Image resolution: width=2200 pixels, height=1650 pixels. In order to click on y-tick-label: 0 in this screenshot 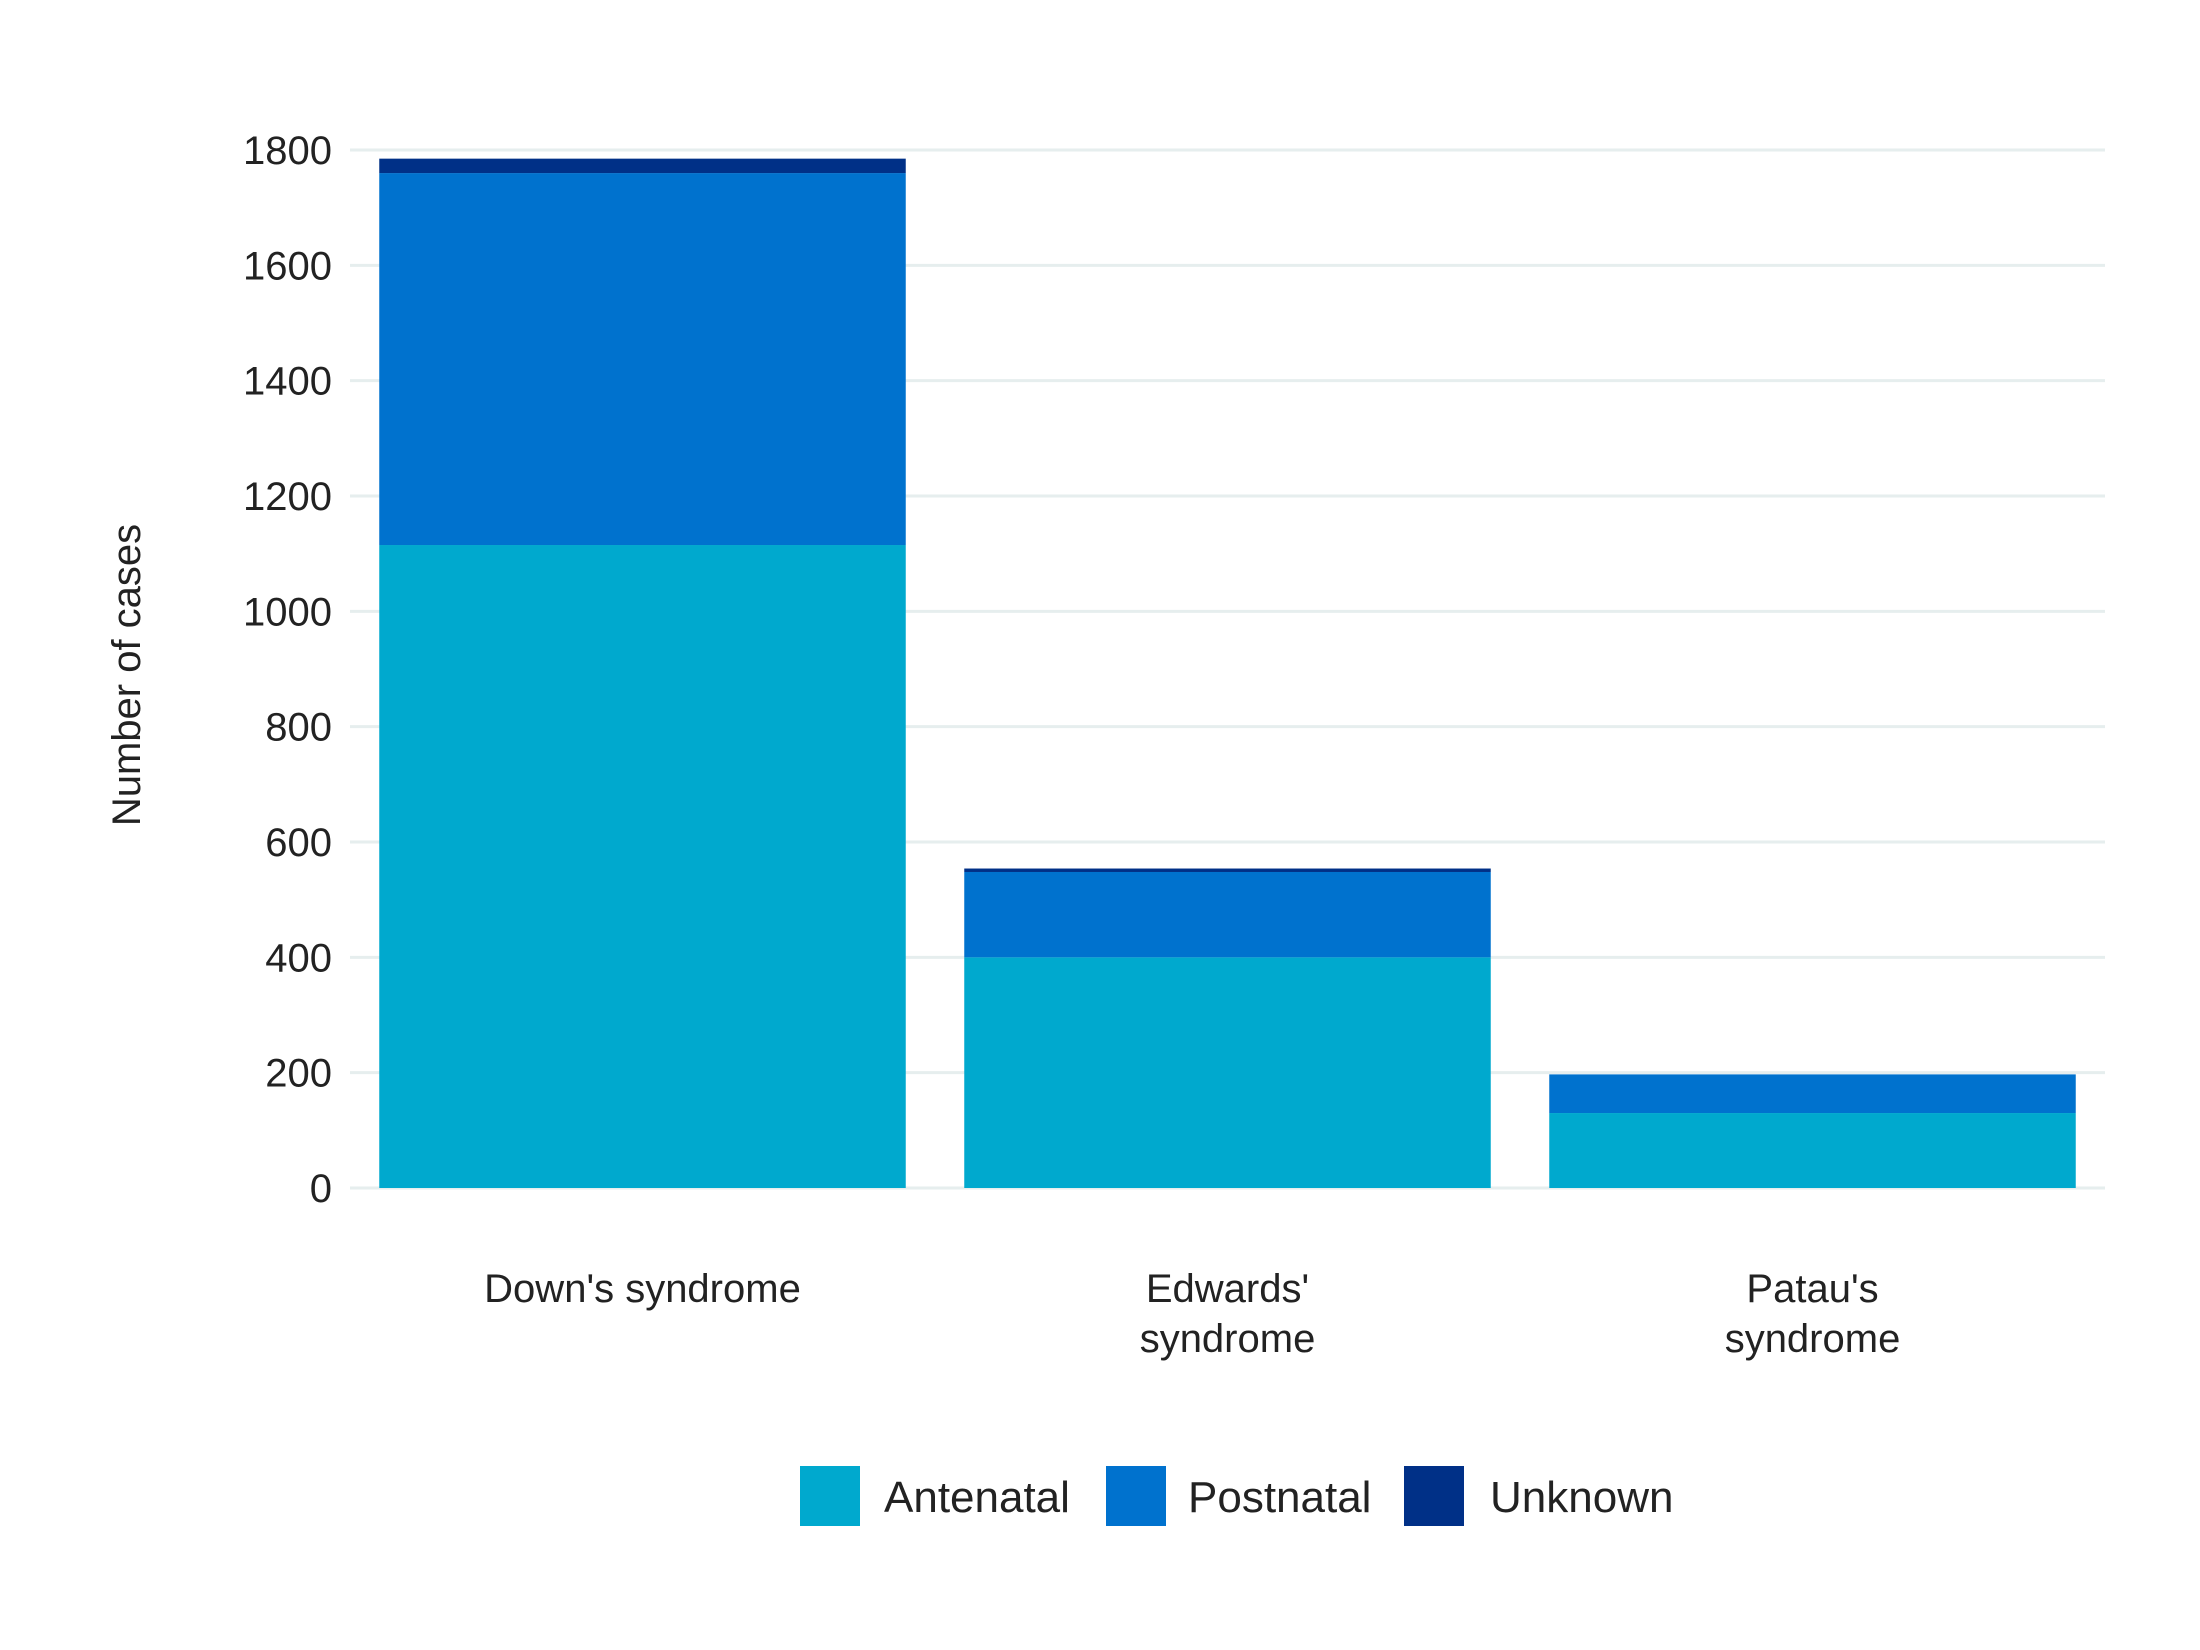, I will do `click(321, 1189)`.